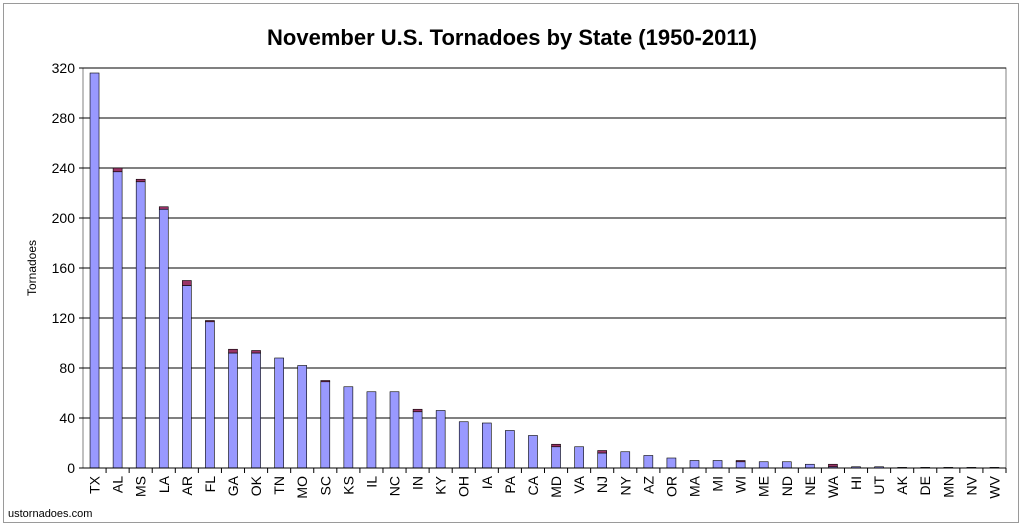  What do you see at coordinates (417, 440) in the screenshot?
I see `bar-in-s0` at bounding box center [417, 440].